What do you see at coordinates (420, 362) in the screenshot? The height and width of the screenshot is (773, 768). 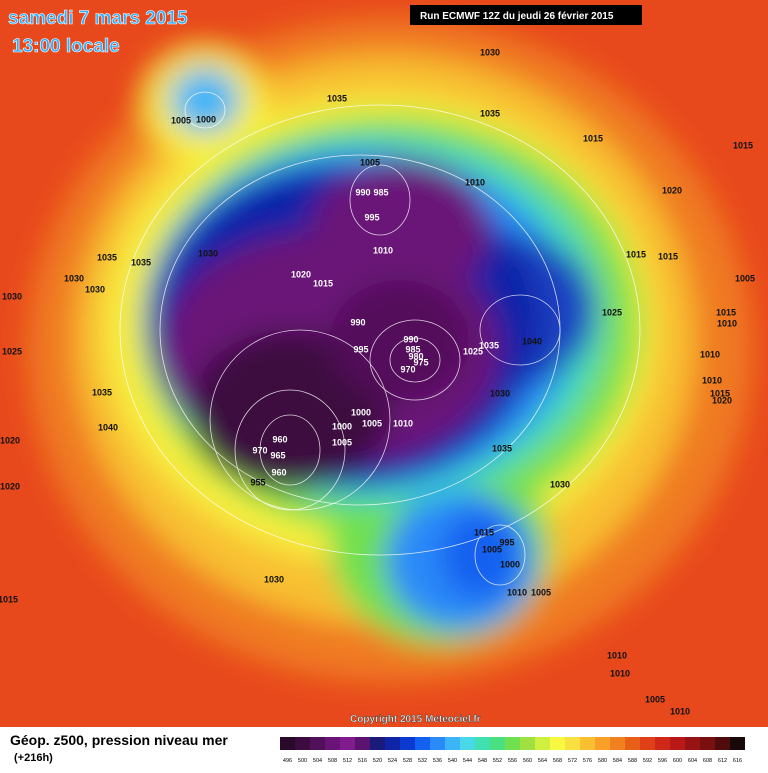 I see `isobar-label: 975` at bounding box center [420, 362].